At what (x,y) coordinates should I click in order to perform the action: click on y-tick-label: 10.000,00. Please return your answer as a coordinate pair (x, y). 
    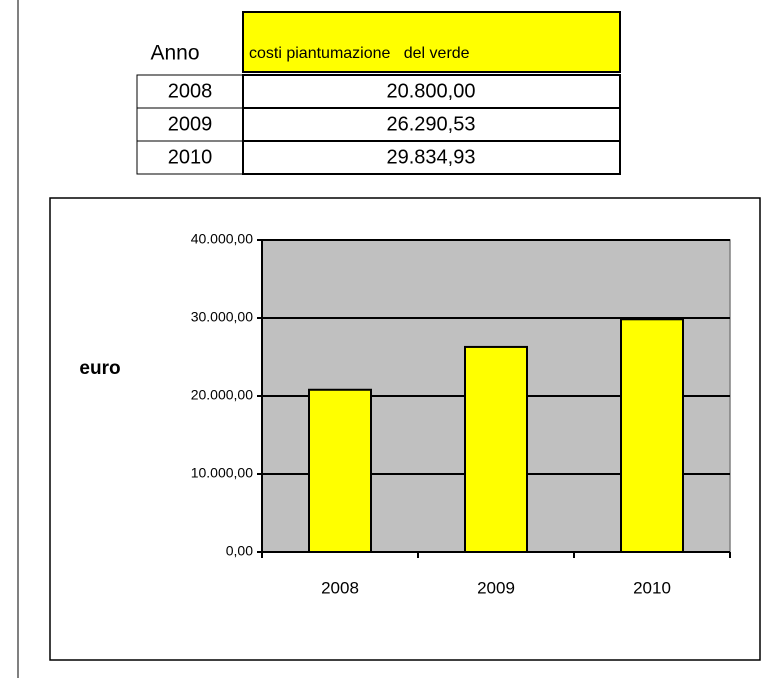
    Looking at the image, I should click on (222, 473).